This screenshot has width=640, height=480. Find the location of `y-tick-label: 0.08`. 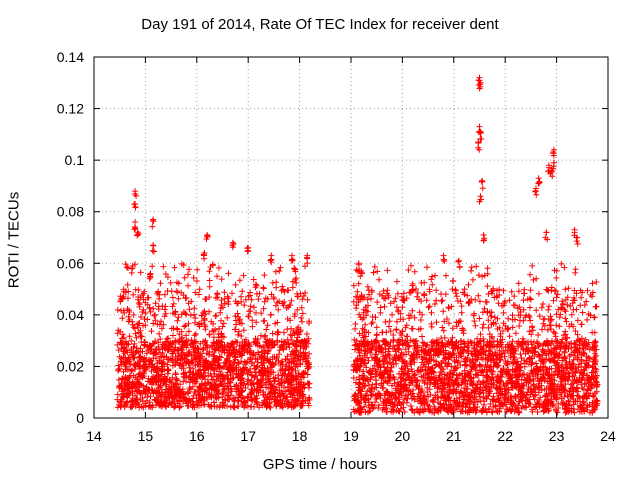

y-tick-label: 0.08 is located at coordinates (70, 212).